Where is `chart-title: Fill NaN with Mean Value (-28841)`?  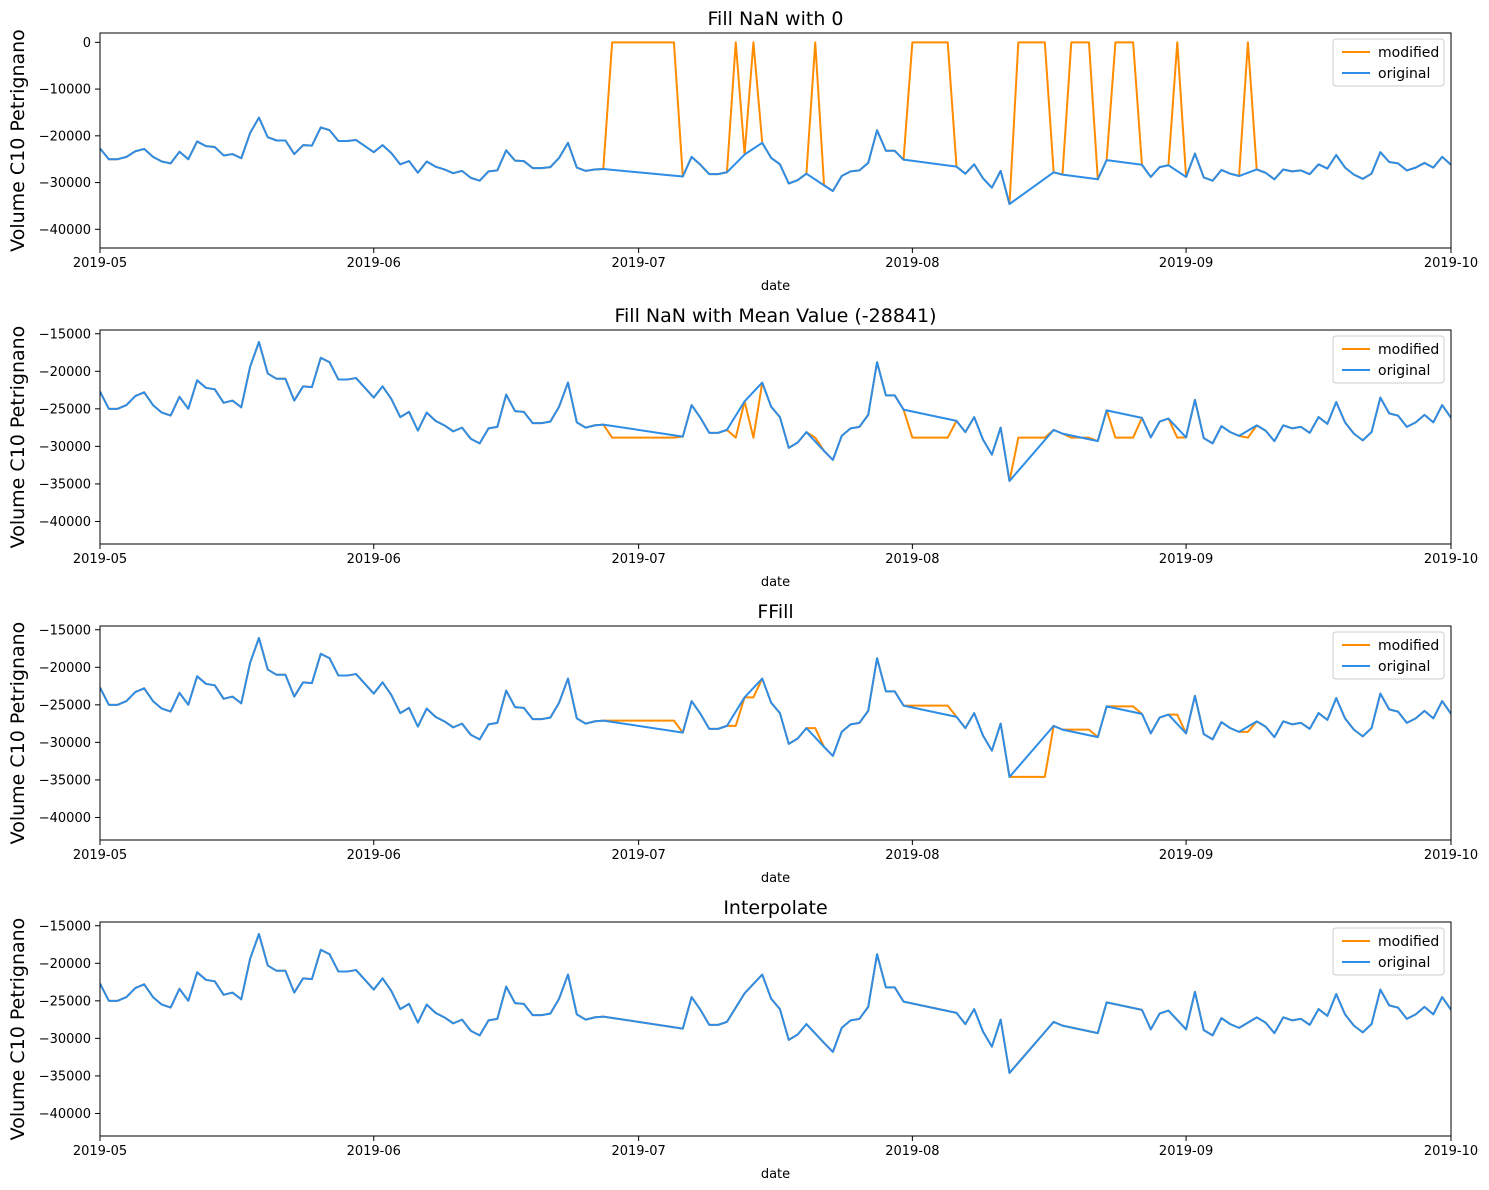 chart-title: Fill NaN with Mean Value (-28841) is located at coordinates (775, 316).